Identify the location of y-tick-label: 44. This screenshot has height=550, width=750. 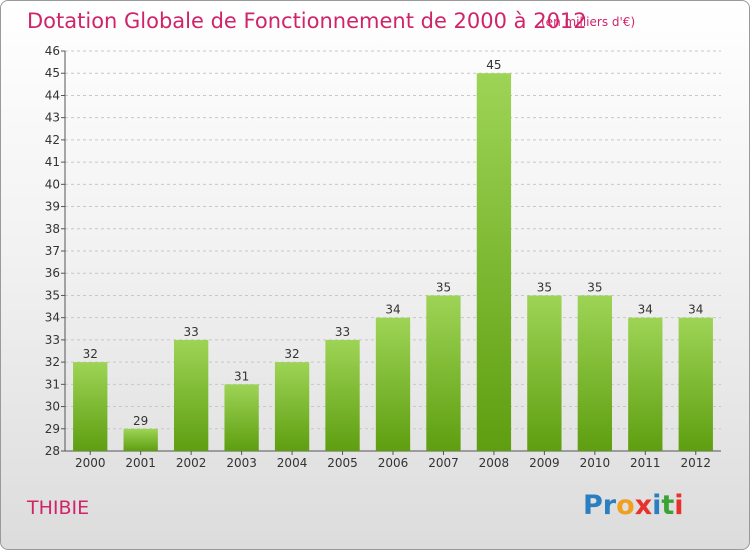
(52, 95).